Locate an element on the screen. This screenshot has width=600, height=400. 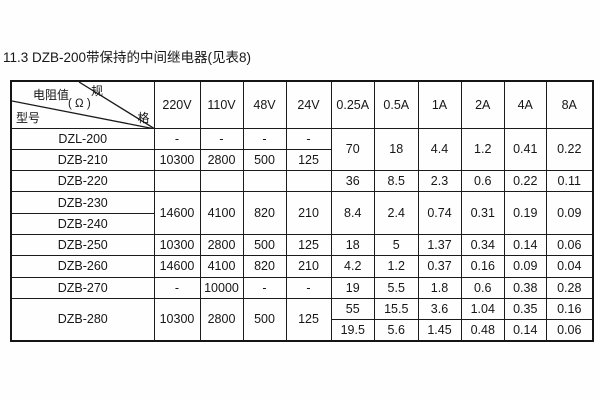
table-row: DZB-210 10300 2800 500 125 is located at coordinates (301, 160).